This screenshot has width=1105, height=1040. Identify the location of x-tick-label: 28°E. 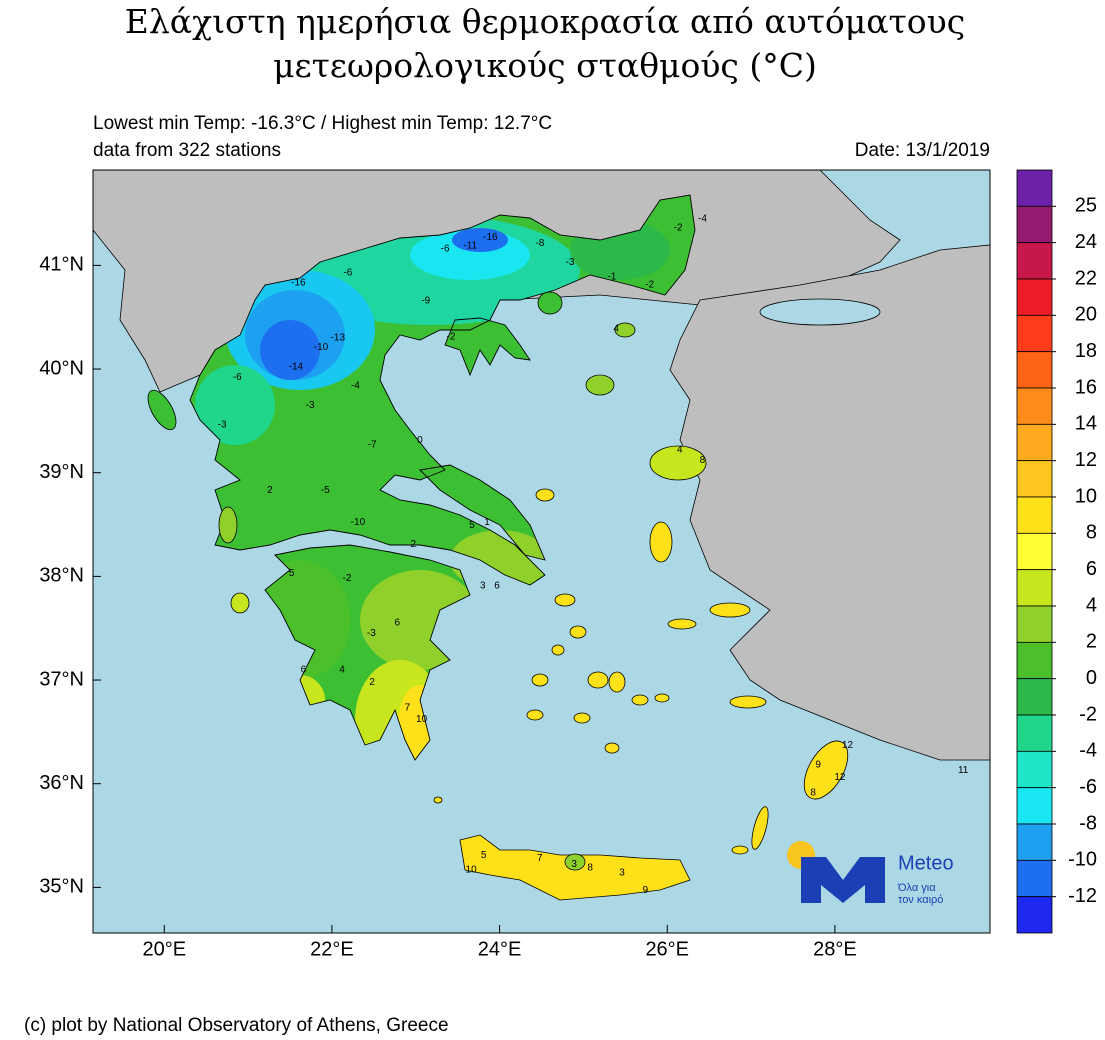
(835, 949).